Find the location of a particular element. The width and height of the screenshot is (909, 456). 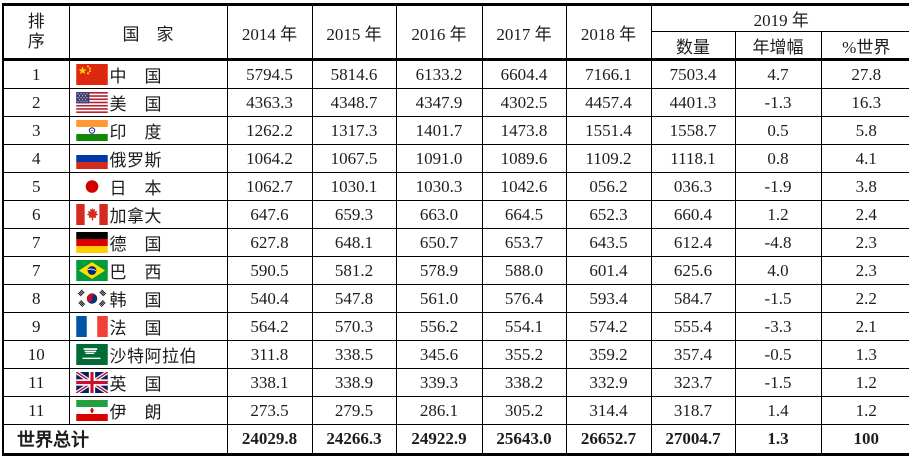

value-cell: 345.6 is located at coordinates (439, 354).